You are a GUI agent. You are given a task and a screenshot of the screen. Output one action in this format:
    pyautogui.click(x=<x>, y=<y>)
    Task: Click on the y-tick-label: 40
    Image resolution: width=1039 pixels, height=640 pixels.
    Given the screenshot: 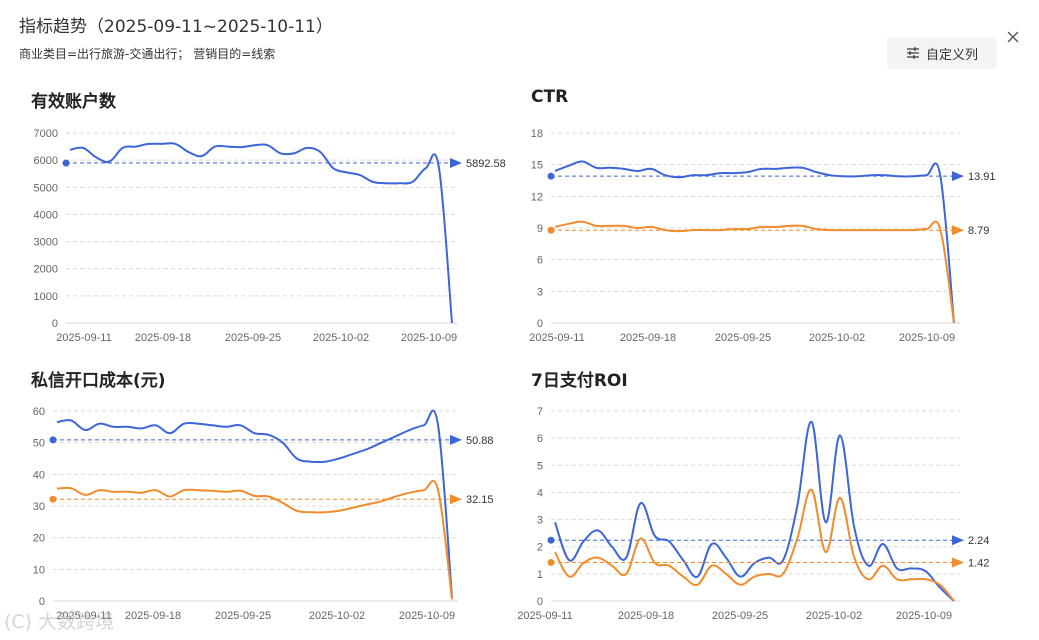 What is the action you would take?
    pyautogui.click(x=39, y=475)
    